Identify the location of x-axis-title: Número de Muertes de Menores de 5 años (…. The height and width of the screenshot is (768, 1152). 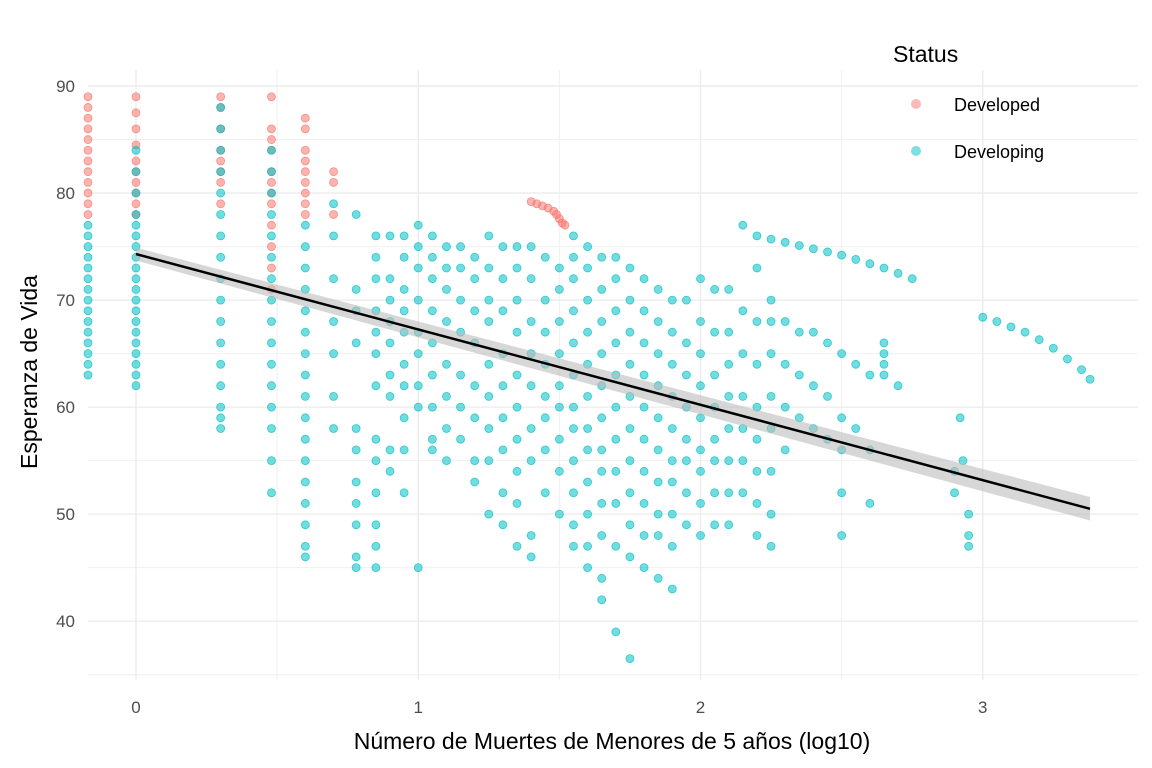
(612, 741).